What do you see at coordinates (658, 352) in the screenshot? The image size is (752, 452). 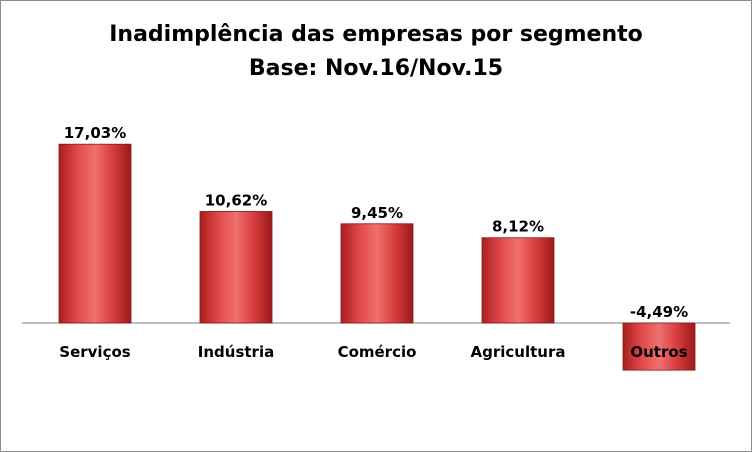 I see `category-label-4: Outros` at bounding box center [658, 352].